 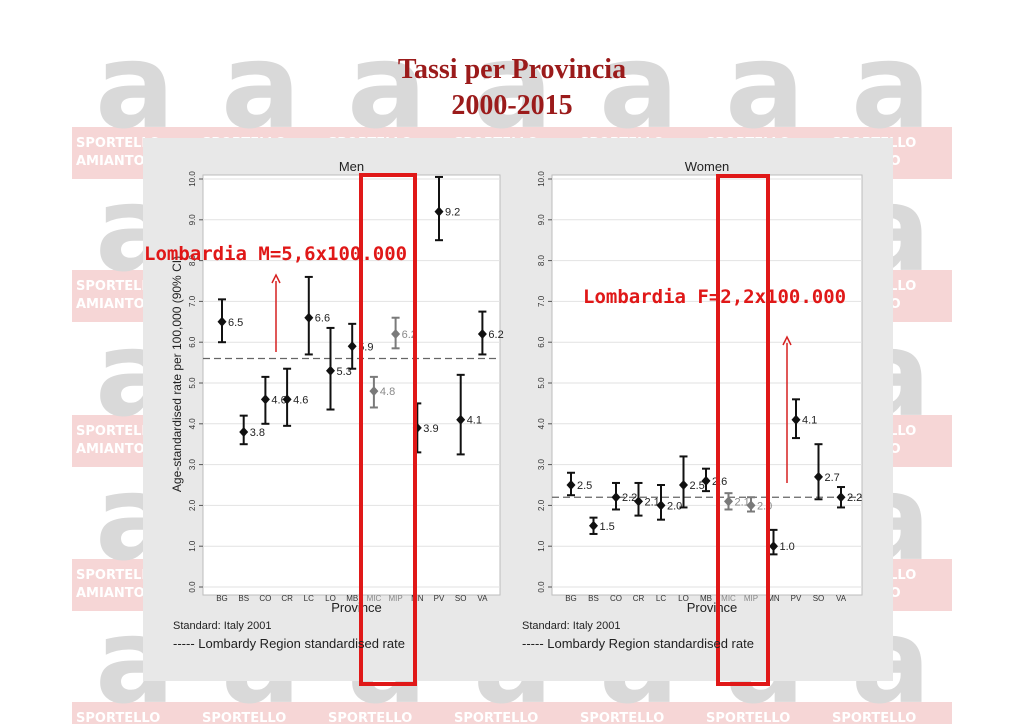 I want to click on x-tick-label: LC, so click(x=309, y=598).